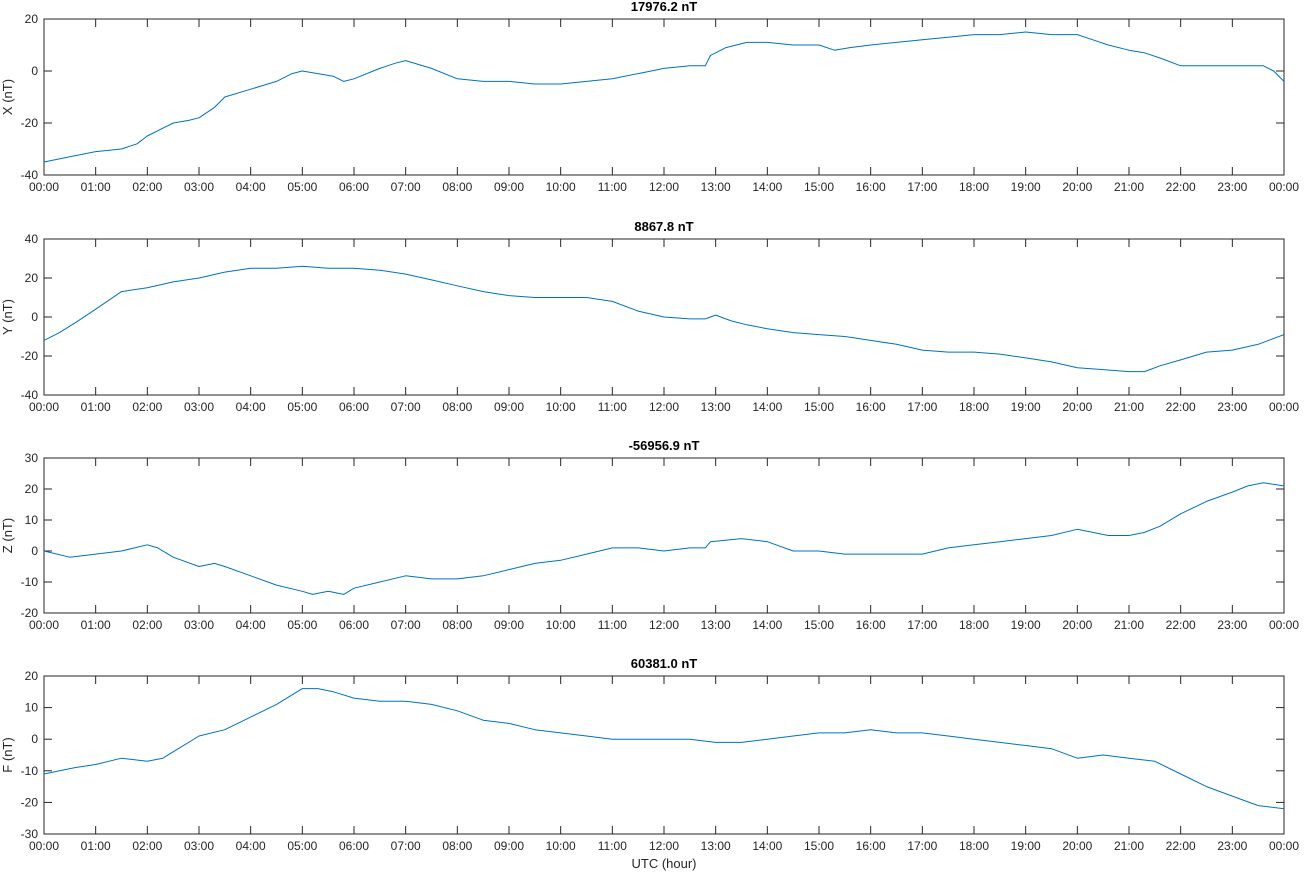 The width and height of the screenshot is (1307, 872). What do you see at coordinates (664, 7) in the screenshot?
I see `chart-title: 17976.2 nT` at bounding box center [664, 7].